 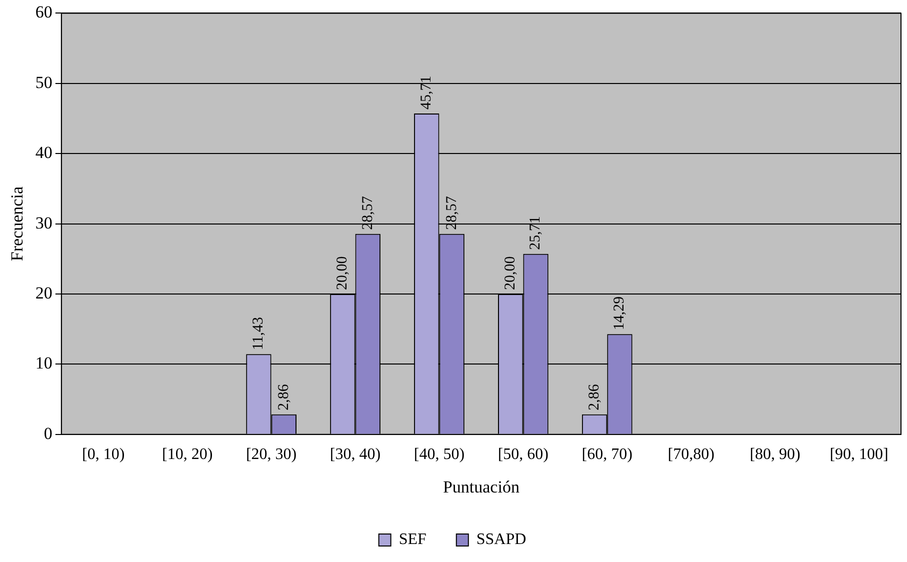 What do you see at coordinates (691, 455) in the screenshot?
I see `x-tick-label: [70,80)` at bounding box center [691, 455].